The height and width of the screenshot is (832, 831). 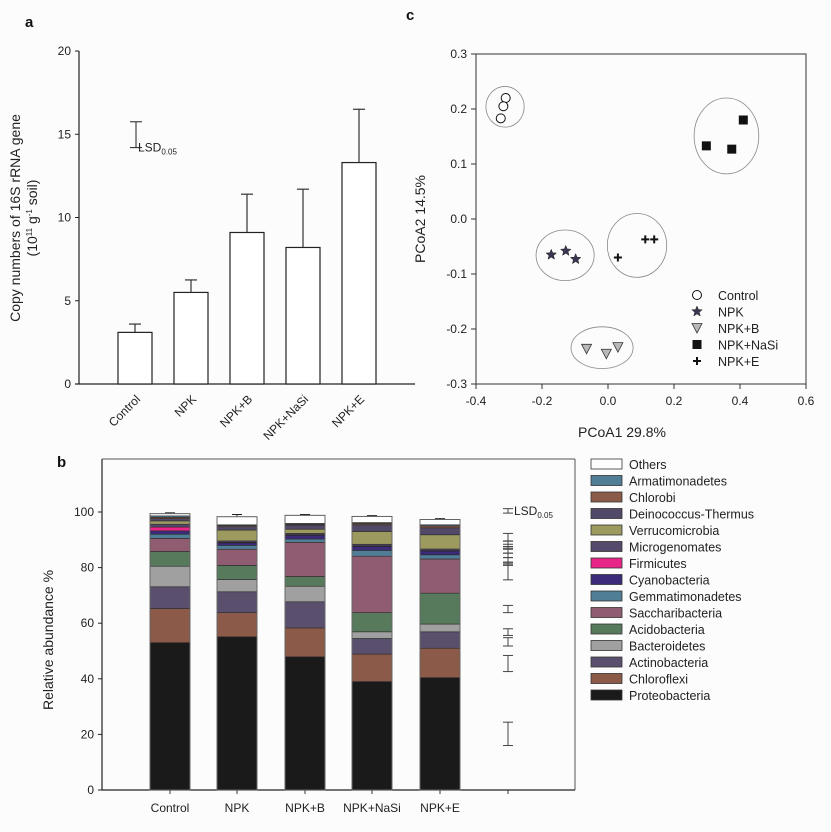 I want to click on legend-swatch-proteobacteria, so click(x=606, y=695).